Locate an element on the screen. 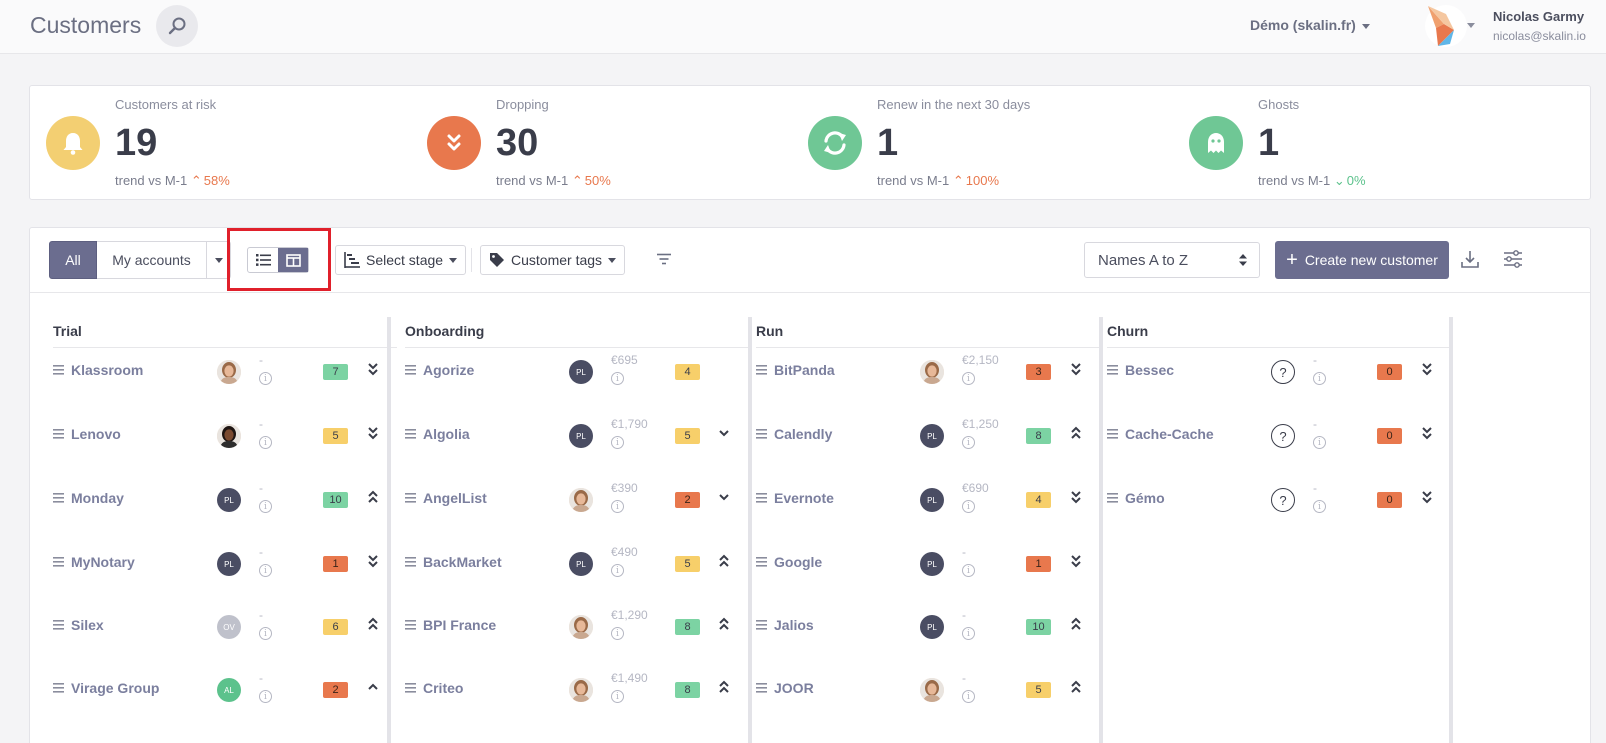  customer-name: BPI France is located at coordinates (460, 625).